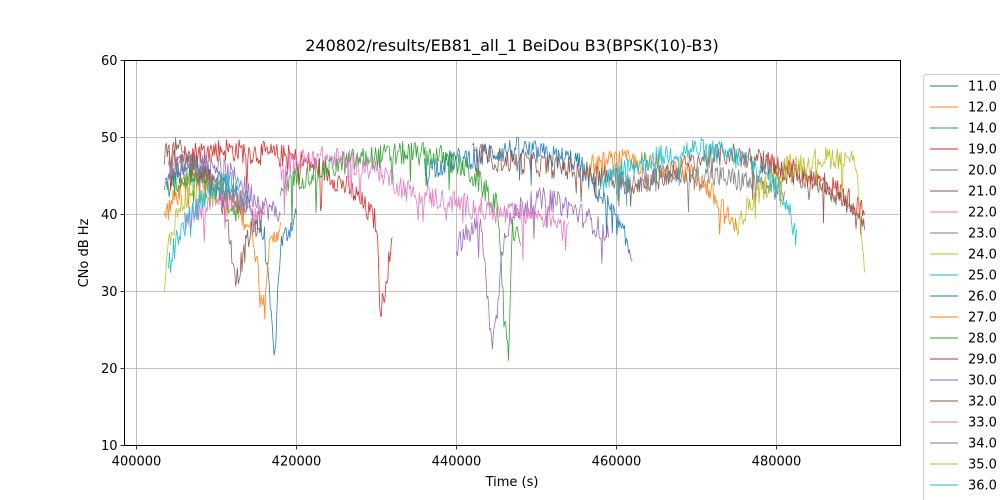 This screenshot has width=1000, height=500. What do you see at coordinates (982, 276) in the screenshot?
I see `legend-label: 25.0` at bounding box center [982, 276].